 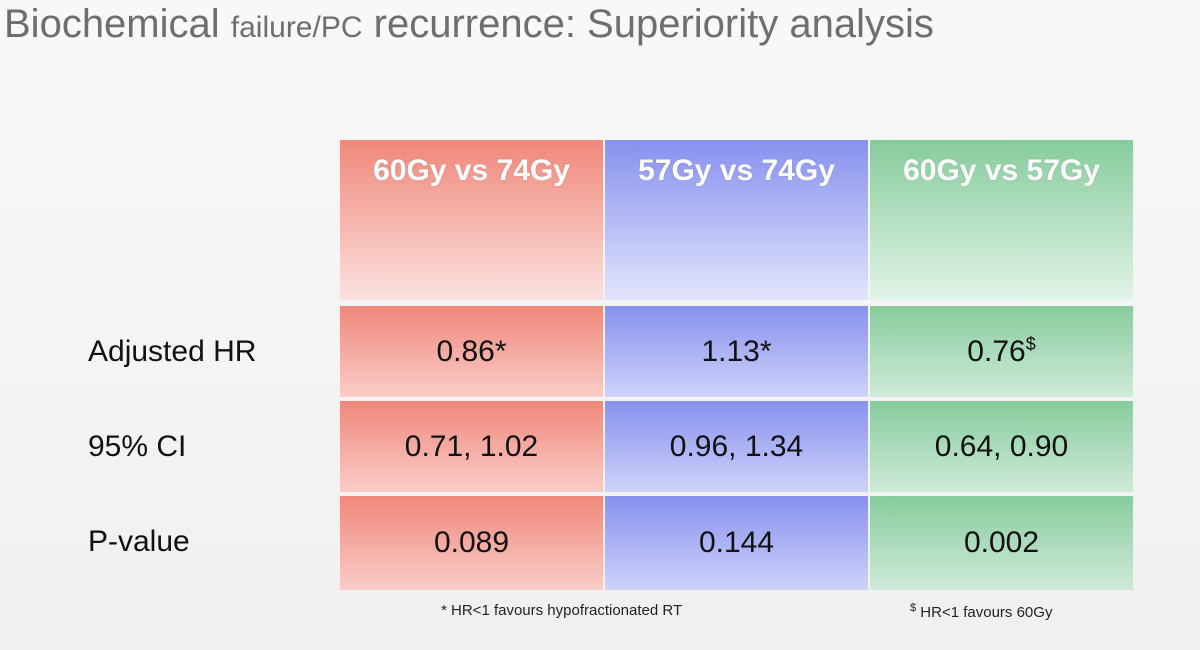 I want to click on cell-content: 0.71, 1.02, so click(x=471, y=447).